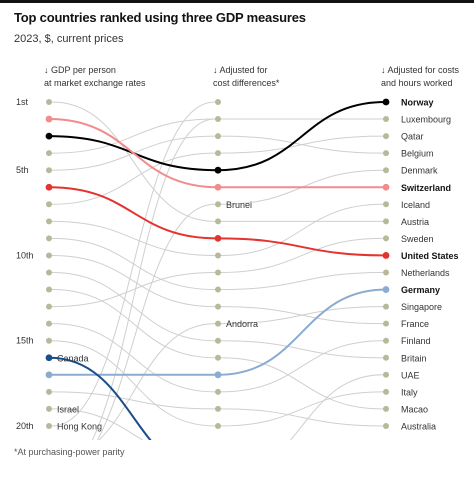 This screenshot has height=482, width=474. Describe the element at coordinates (25, 264) in the screenshot. I see `rank-labels: 1st 5th 10th 15th 20th` at that location.